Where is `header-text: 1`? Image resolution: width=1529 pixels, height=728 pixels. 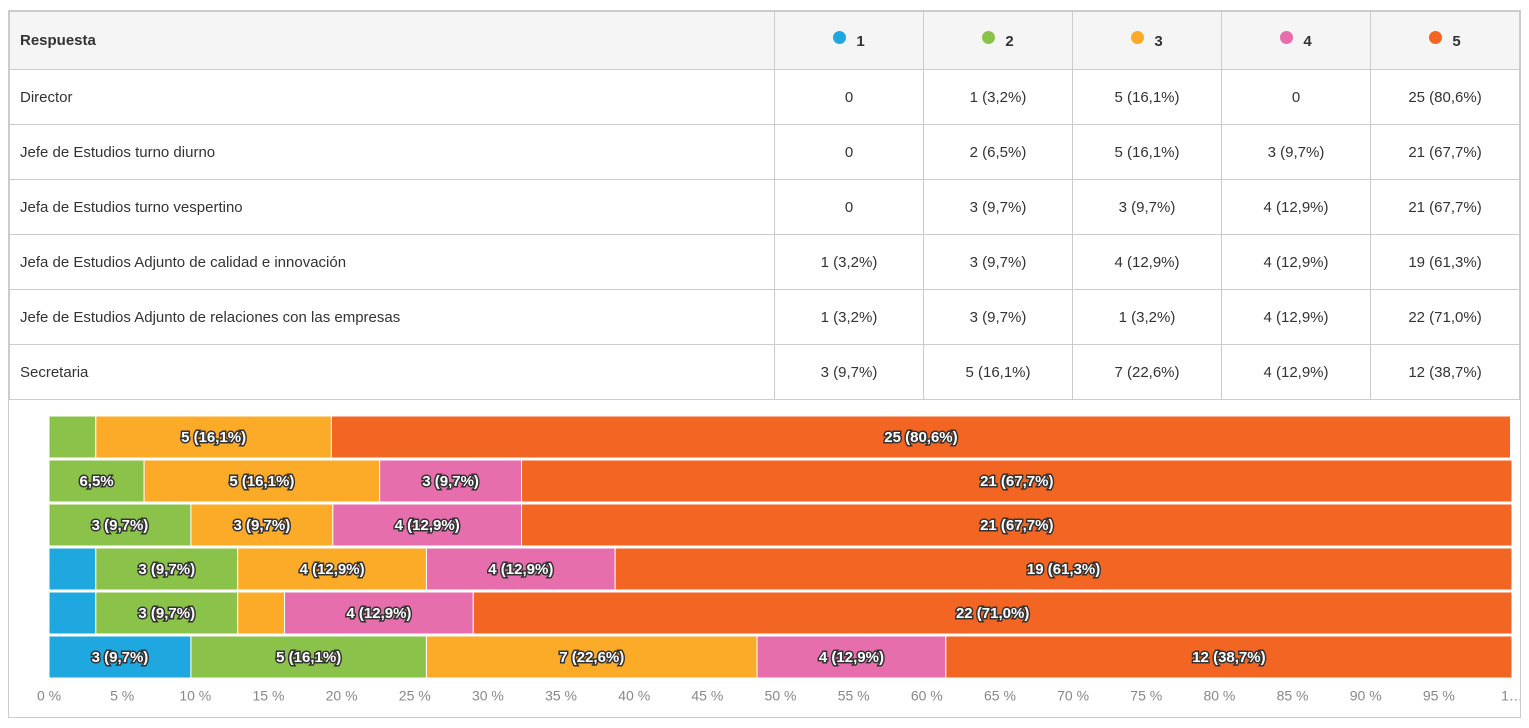 header-text: 1 is located at coordinates (860, 41).